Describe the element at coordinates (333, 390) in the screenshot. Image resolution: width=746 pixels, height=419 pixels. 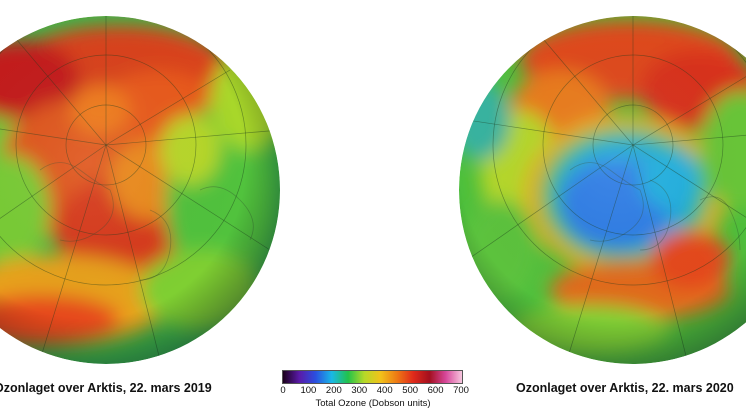
I see `colorbar-tick-label: 200` at that location.